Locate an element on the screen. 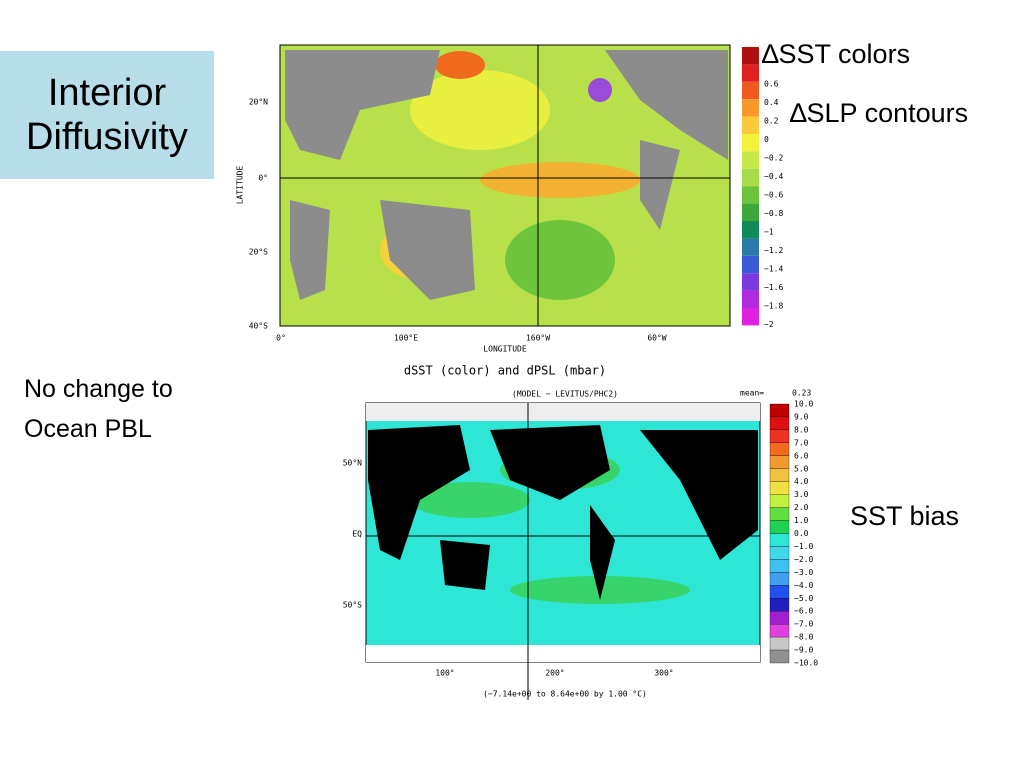  label: SST bias is located at coordinates (905, 516).